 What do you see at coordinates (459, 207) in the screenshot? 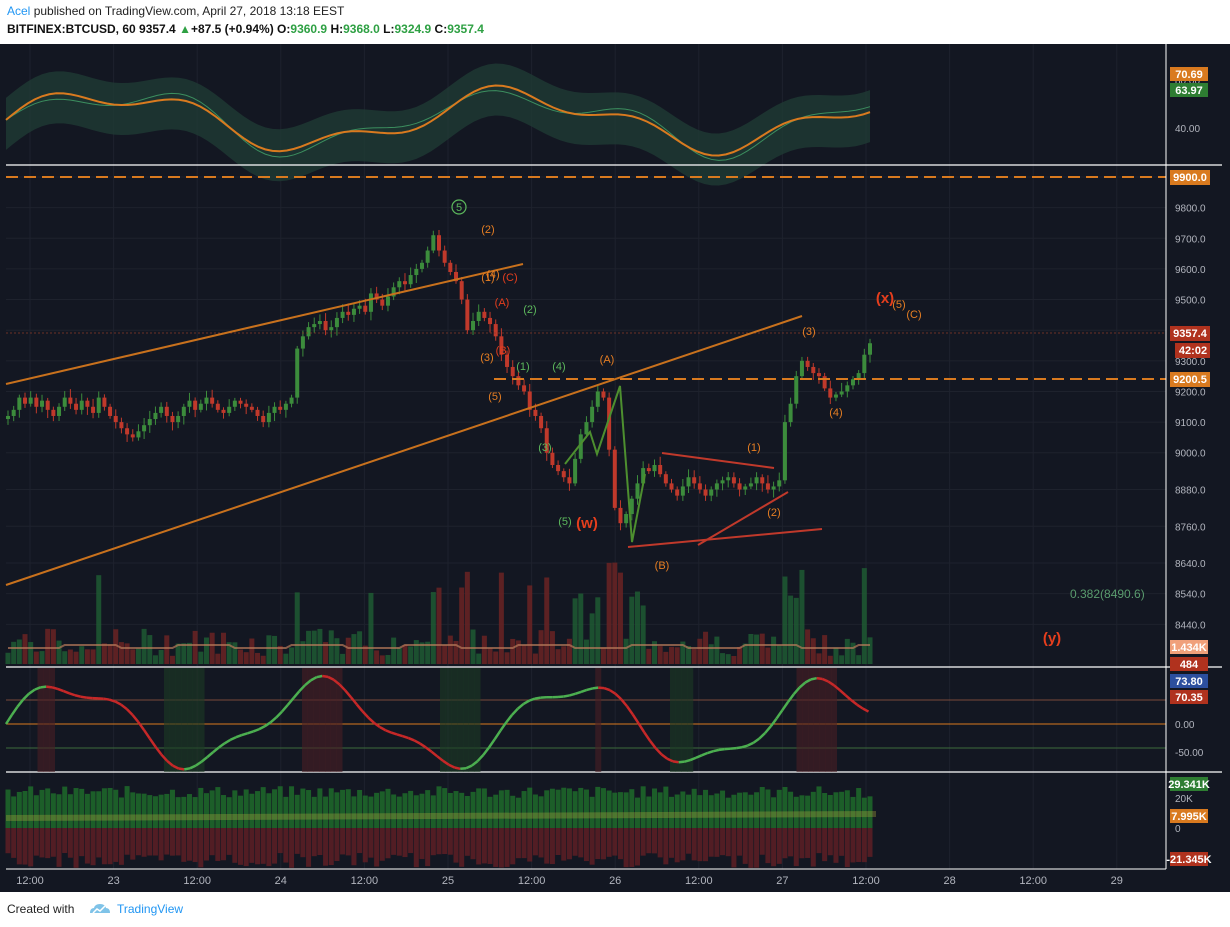
I see `wave-label-circle` at bounding box center [459, 207].